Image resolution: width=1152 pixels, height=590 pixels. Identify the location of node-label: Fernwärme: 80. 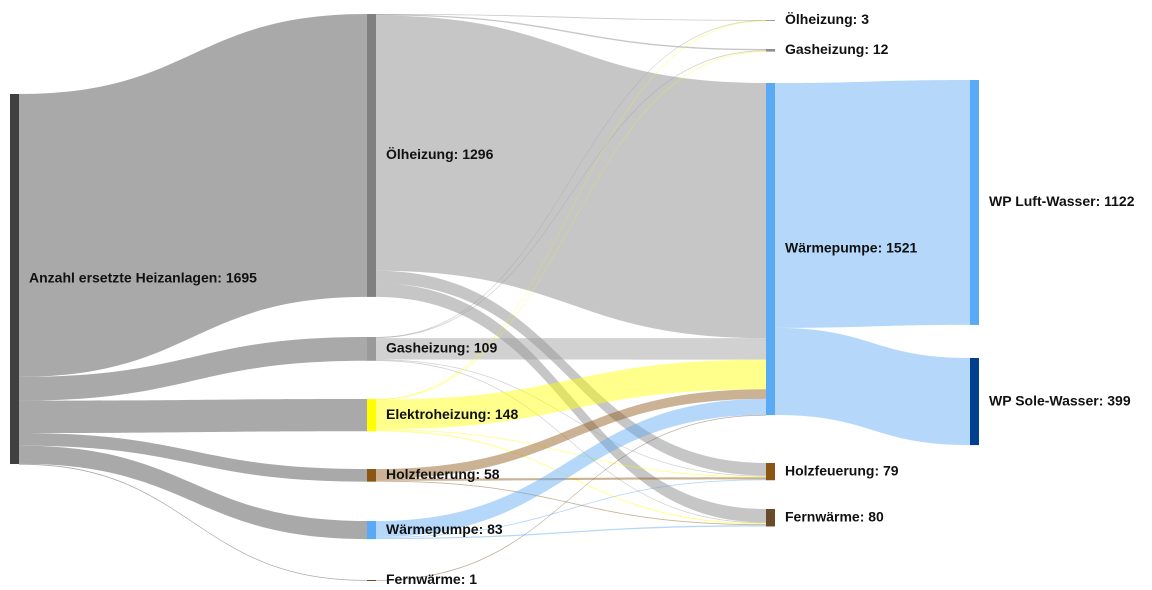
(834, 516).